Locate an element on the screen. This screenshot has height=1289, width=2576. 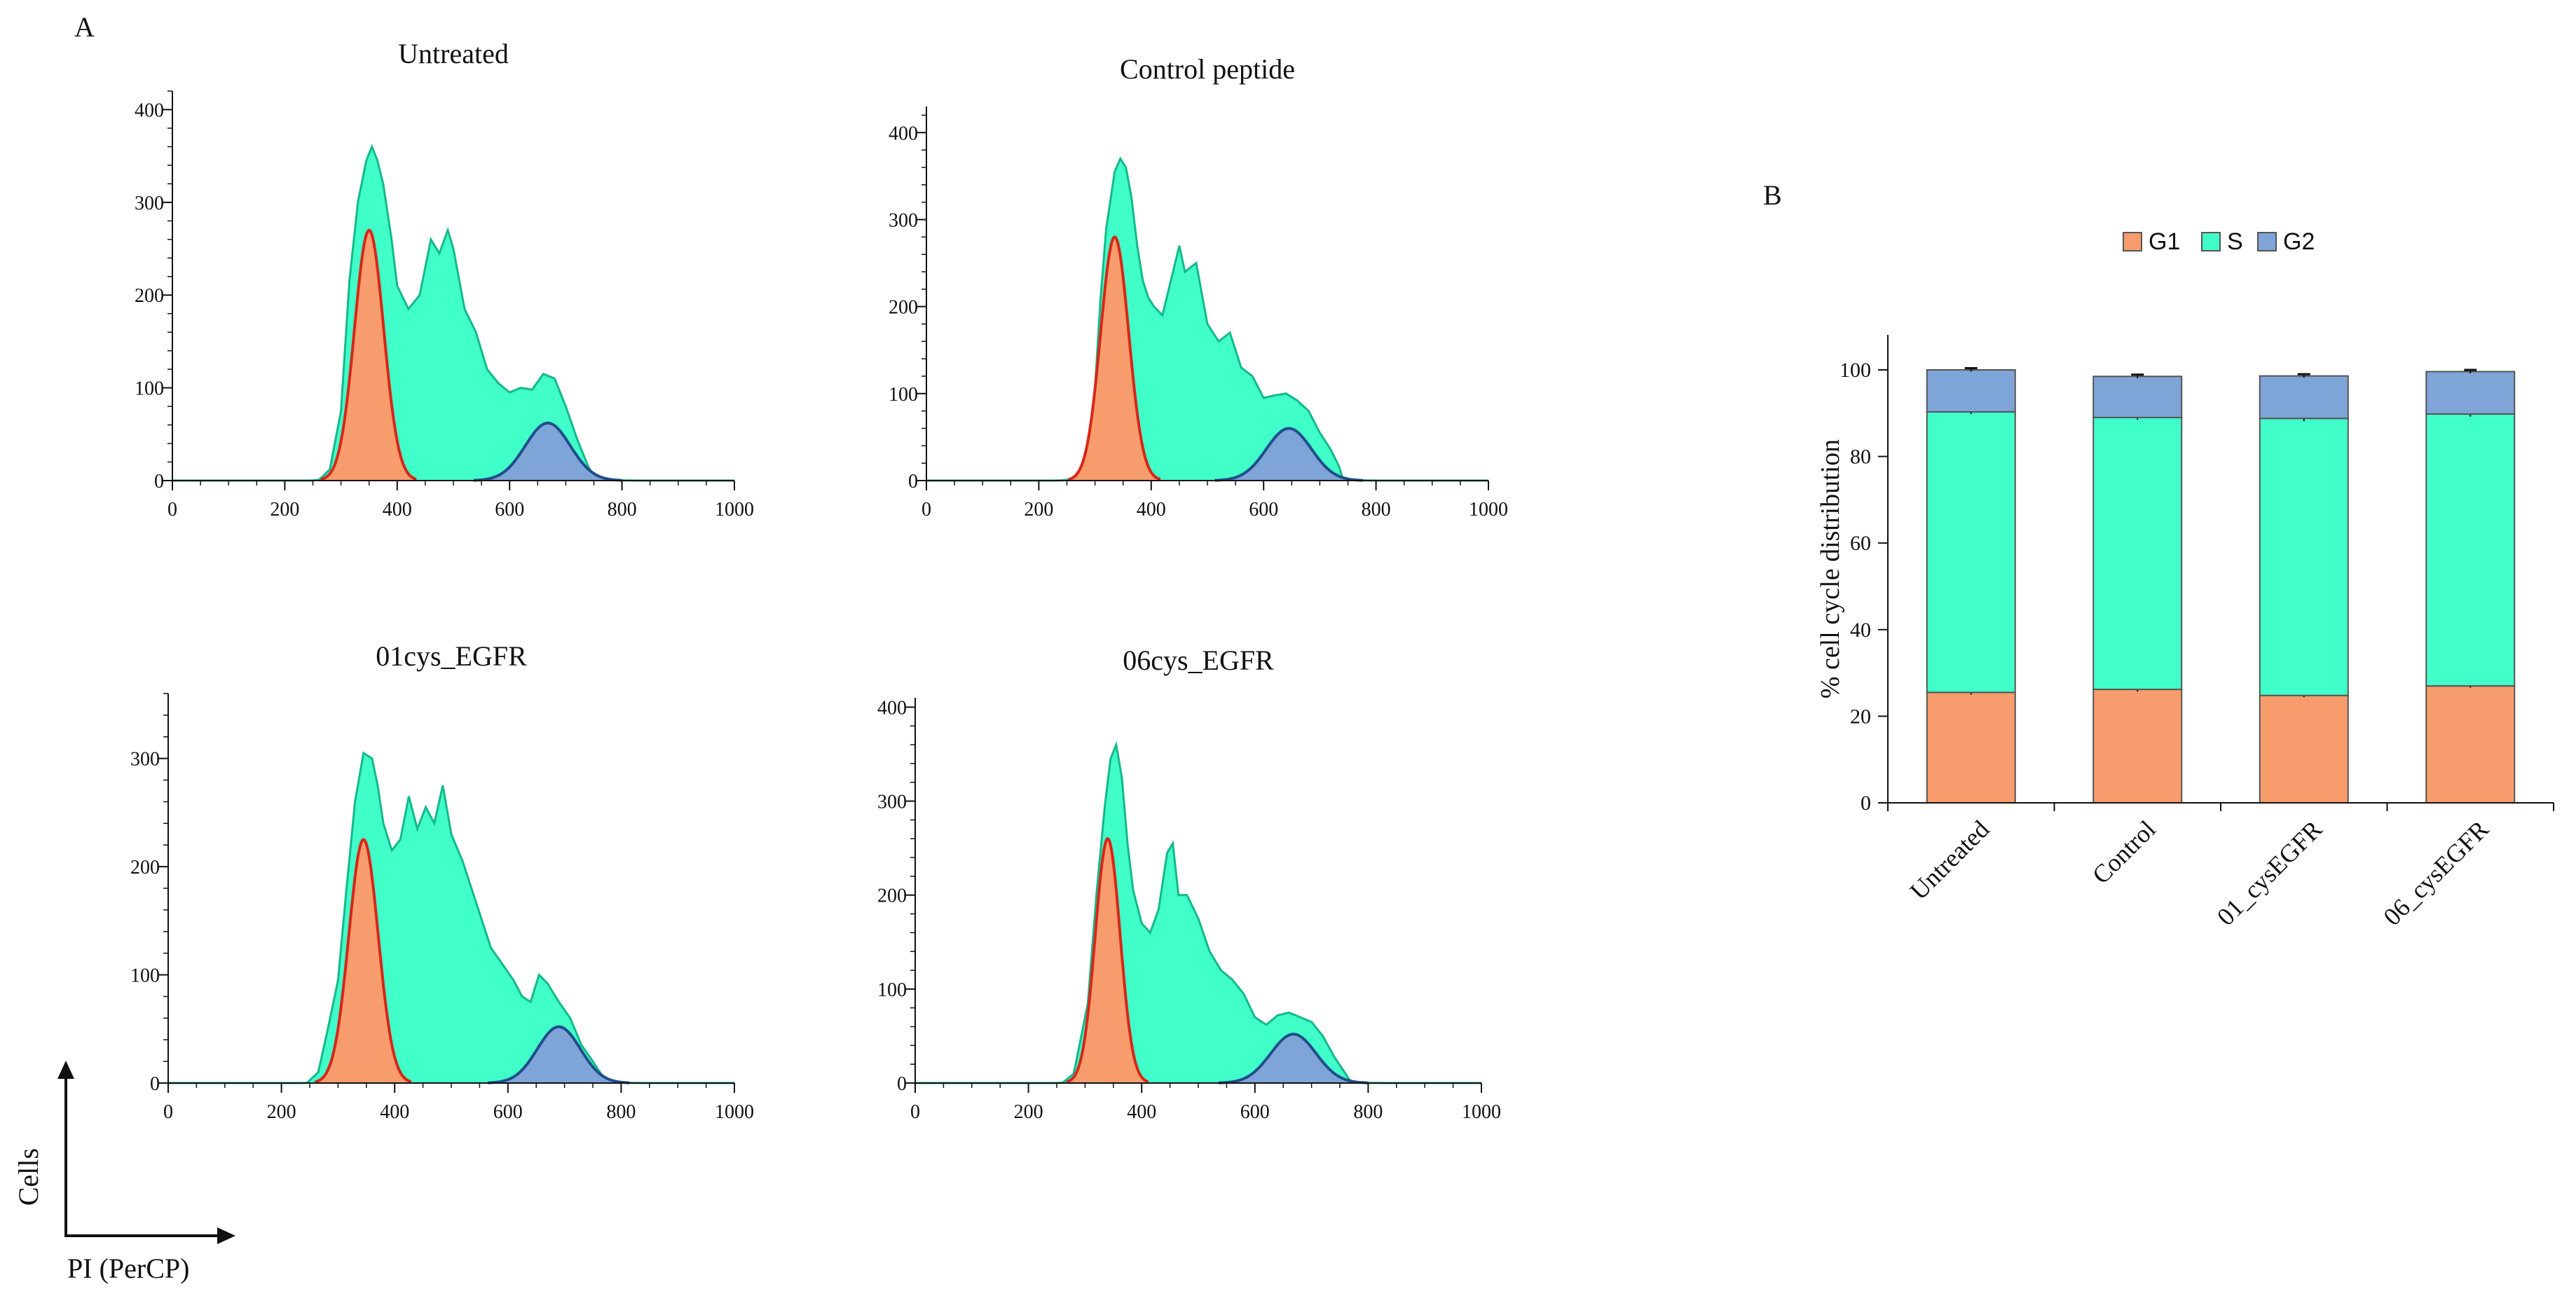
histogram-untreated: 0 200 400 600 800 1000 0 100 200 300 400 Untreated is located at coordinates (444, 279).